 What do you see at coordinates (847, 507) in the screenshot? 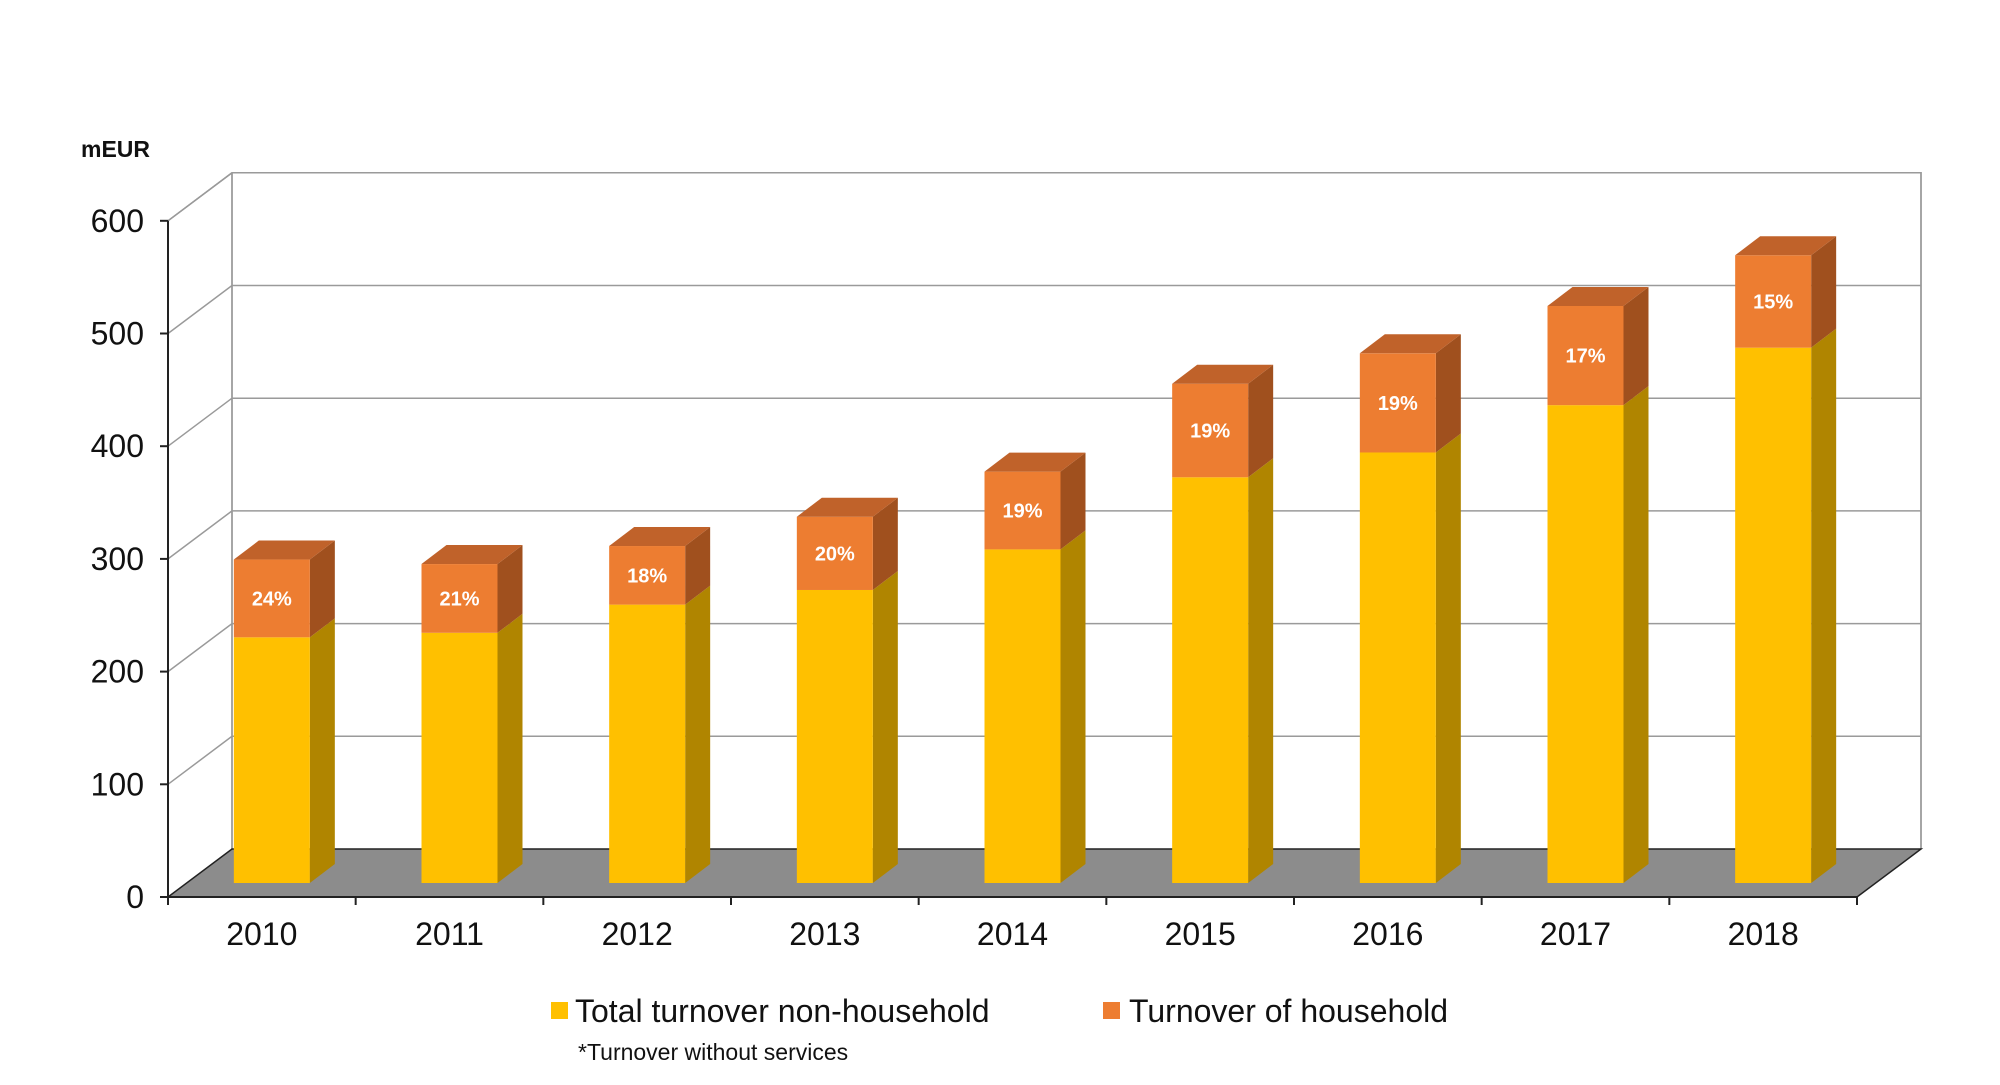
I see `bar-top-household-2013` at bounding box center [847, 507].